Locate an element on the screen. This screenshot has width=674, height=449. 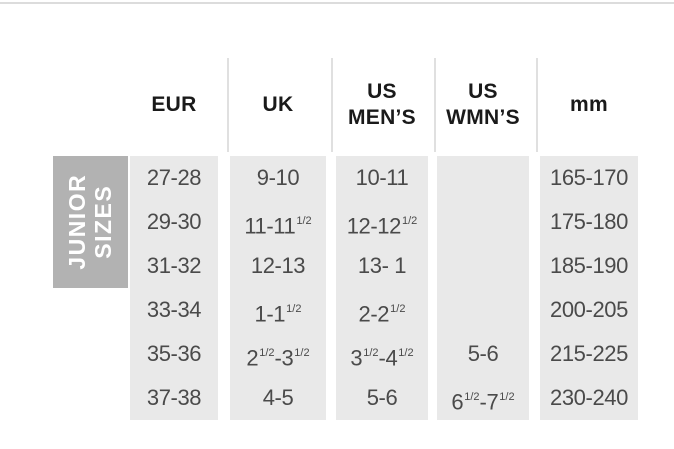
junior-sizes-label-text: JUNIOR SIZES is located at coordinates (89, 222).